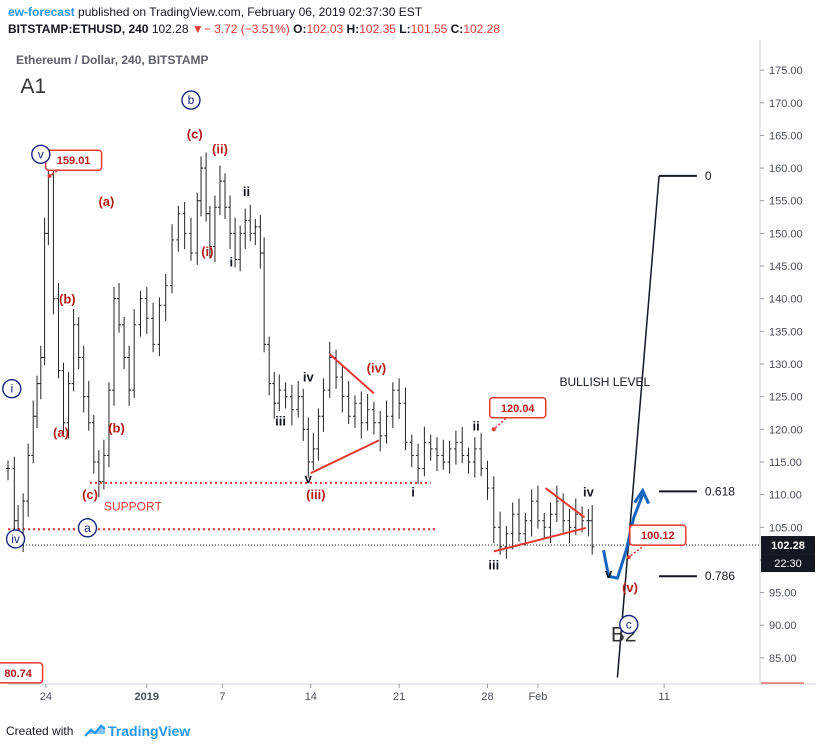 The height and width of the screenshot is (748, 816). What do you see at coordinates (457, 29) in the screenshot?
I see `close-label: C:` at bounding box center [457, 29].